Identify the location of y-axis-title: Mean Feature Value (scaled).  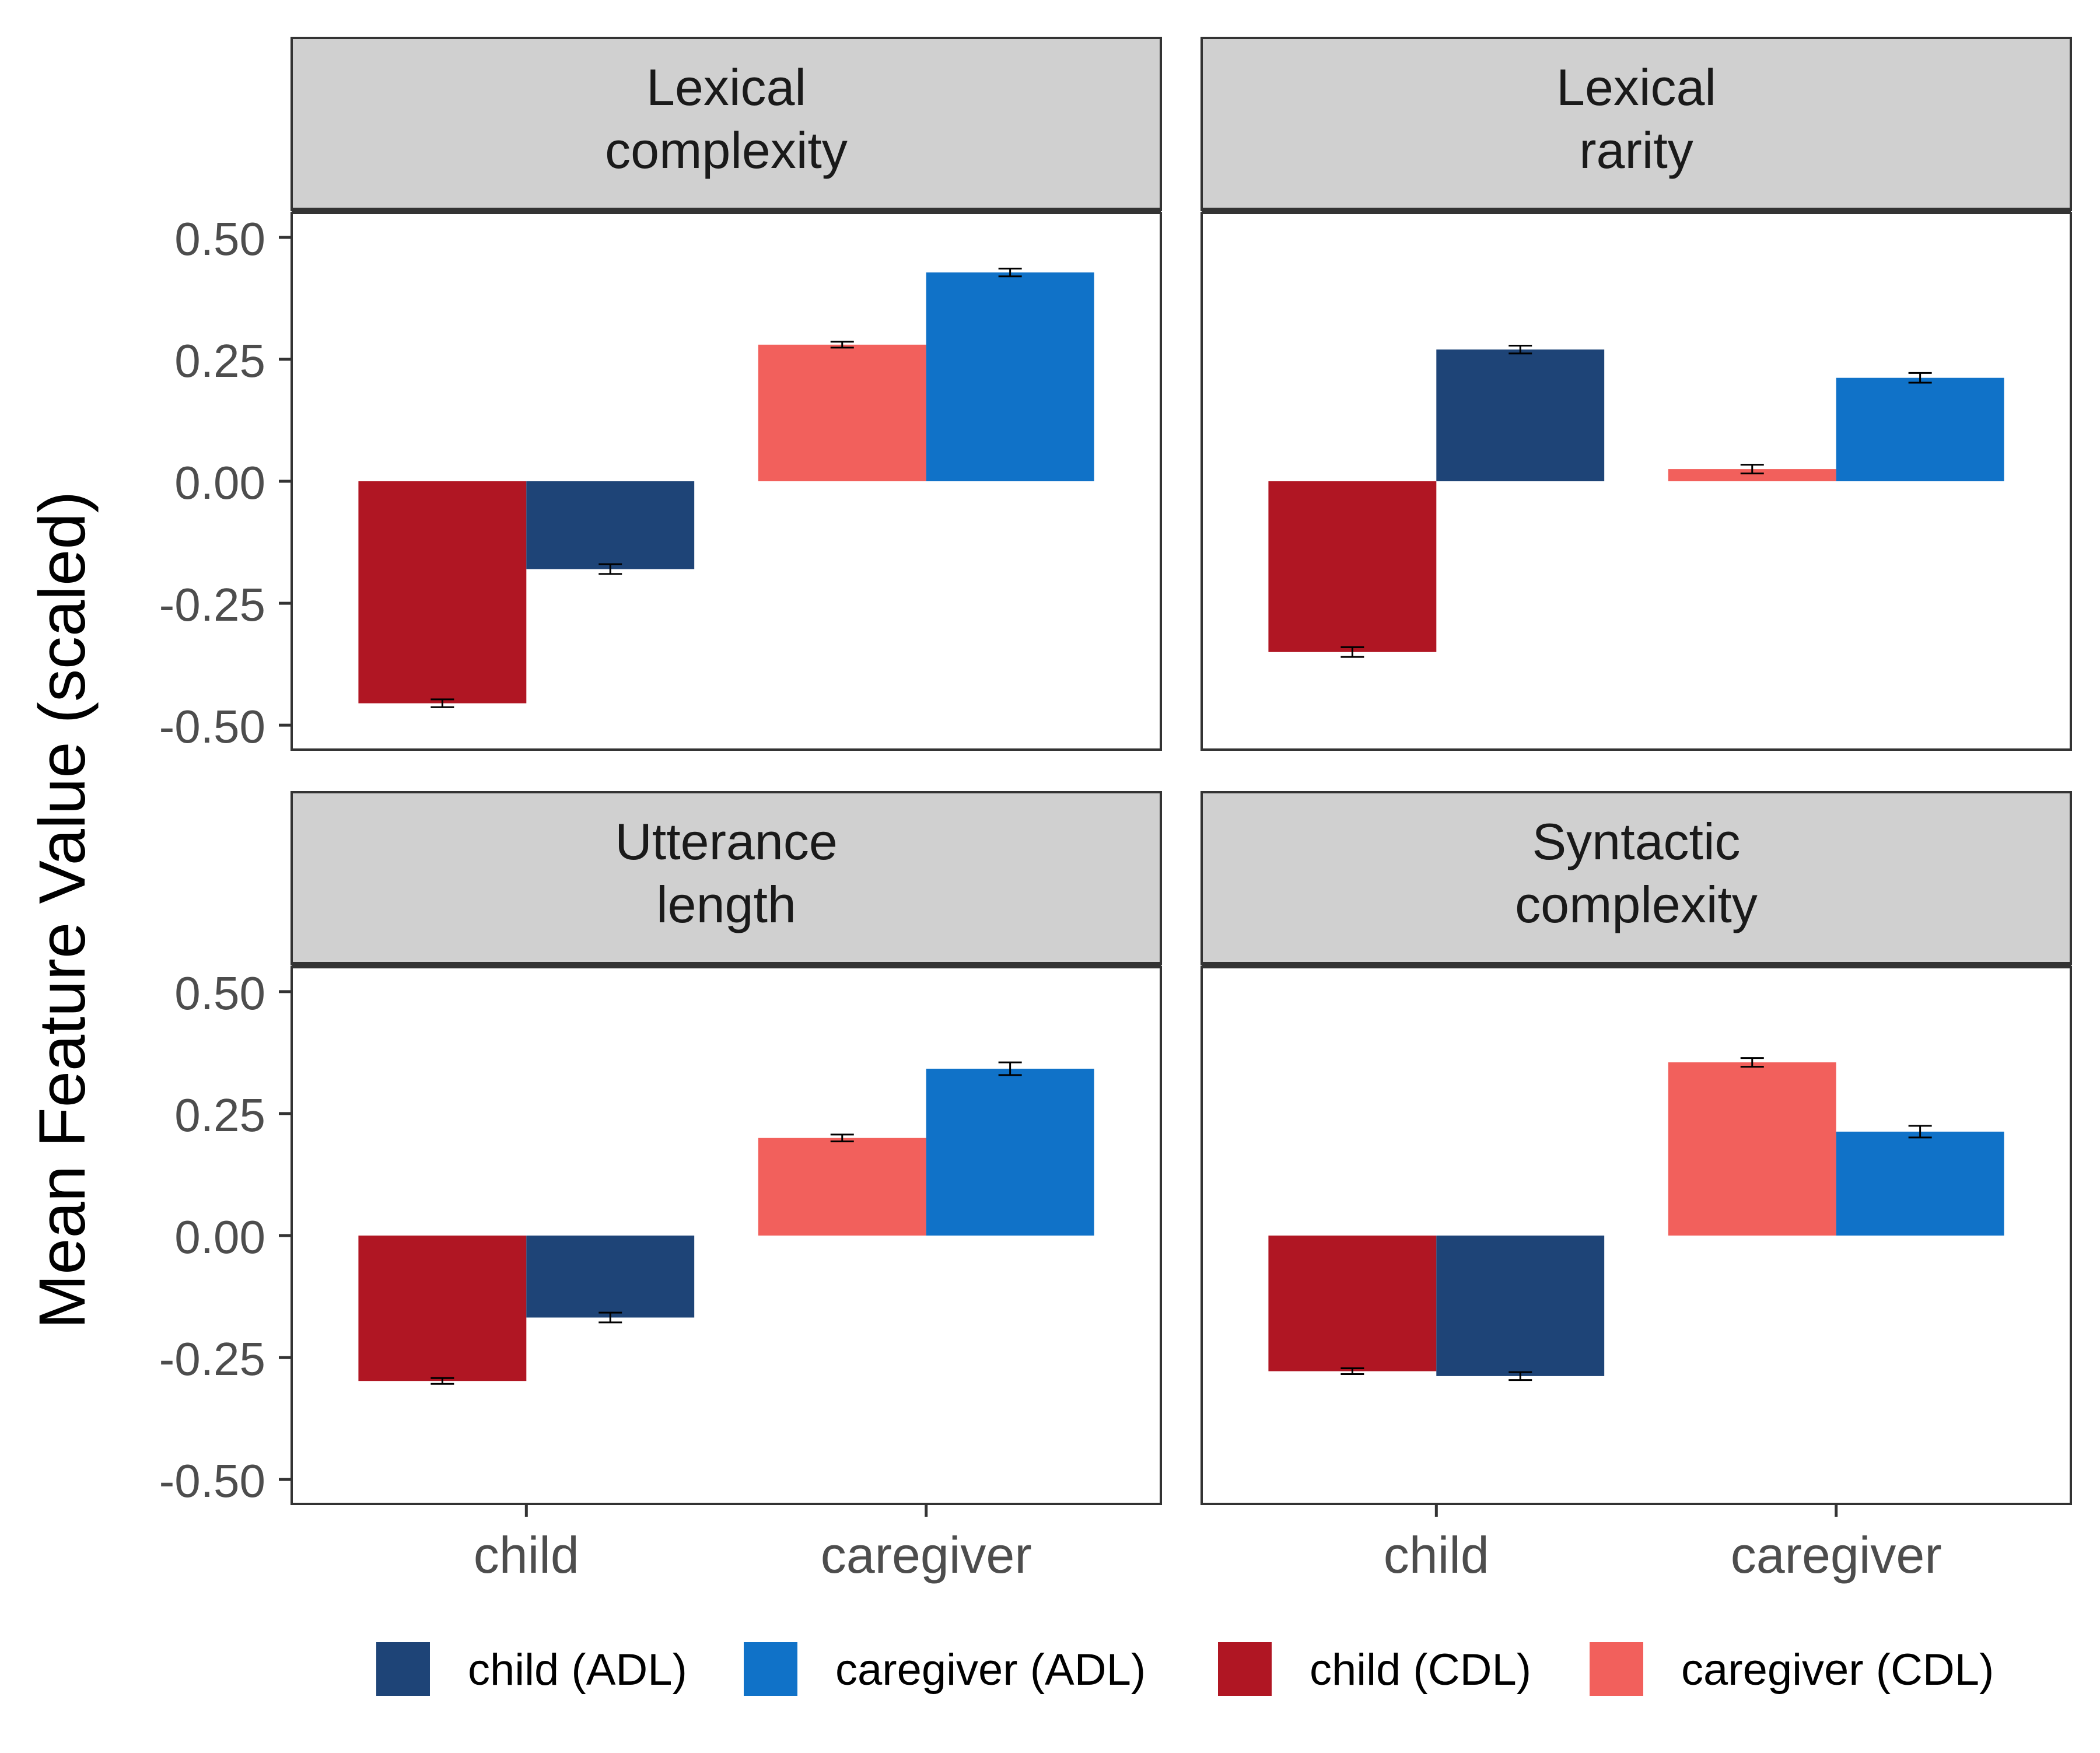
(62, 910).